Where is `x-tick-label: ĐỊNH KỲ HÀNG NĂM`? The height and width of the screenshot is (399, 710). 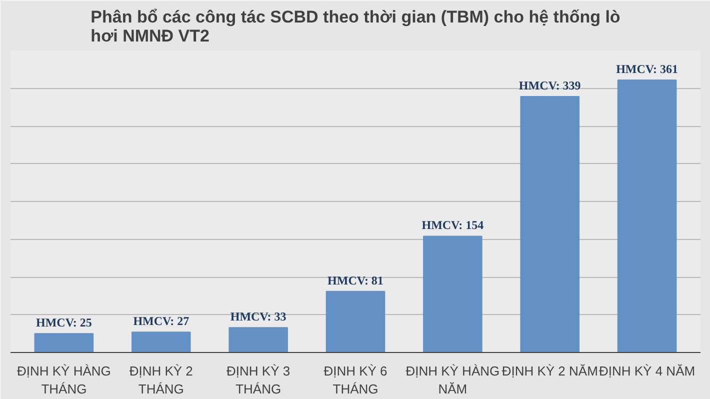 x-tick-label: ĐỊNH KỲ HÀNG NĂM is located at coordinates (453, 380).